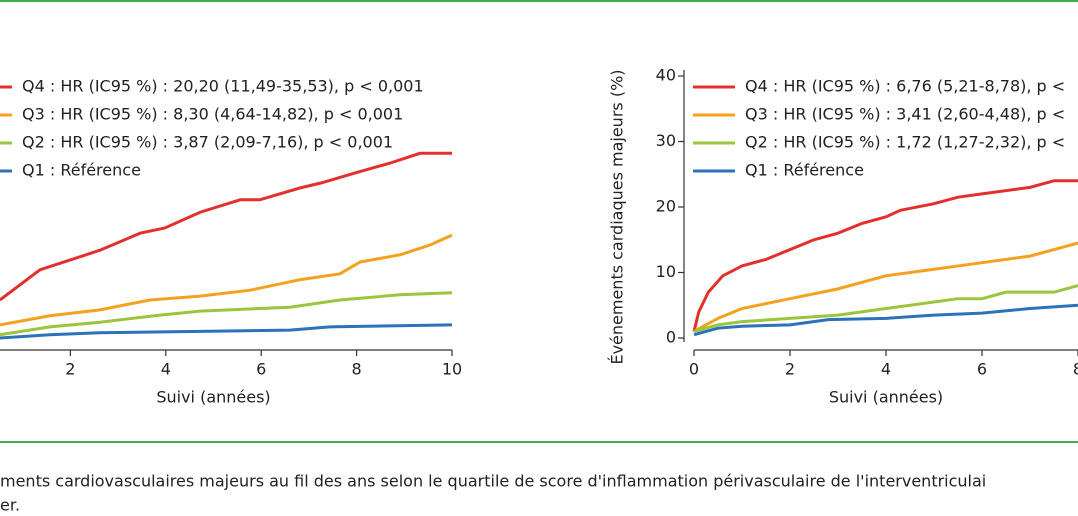  What do you see at coordinates (905, 142) in the screenshot?
I see `legend-label: Q2 : HR (IC95 %) : 1,72 (1,27-2,32), p <` at bounding box center [905, 142].